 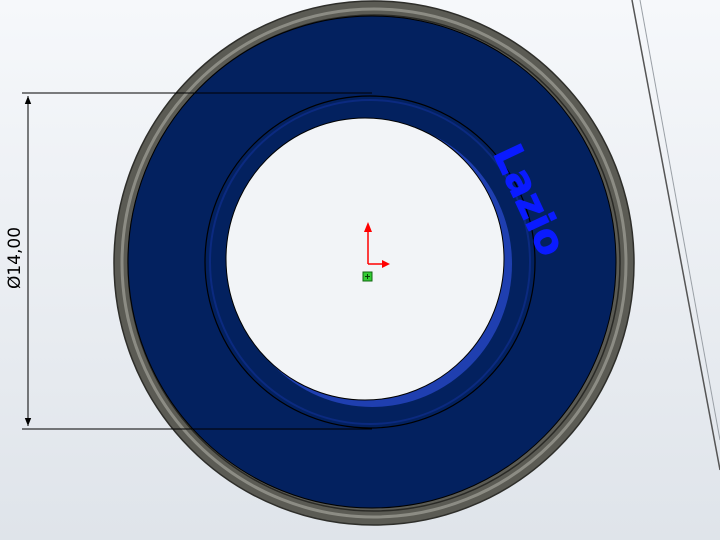 What do you see at coordinates (15, 258) in the screenshot?
I see `dimension-value: Ø14,00` at bounding box center [15, 258].